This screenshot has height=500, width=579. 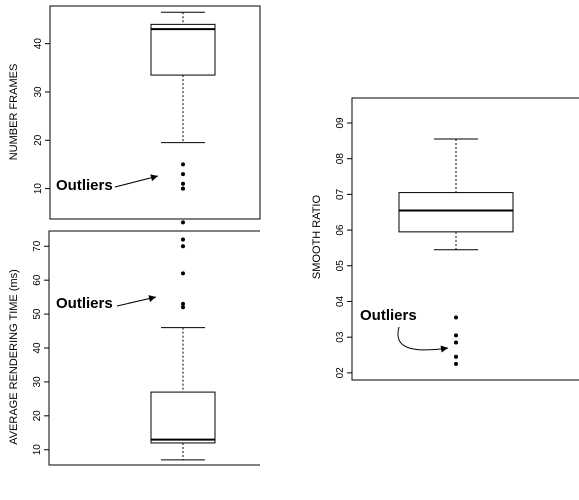 What do you see at coordinates (340, 123) in the screenshot?
I see `y-tick-label: 09` at bounding box center [340, 123].